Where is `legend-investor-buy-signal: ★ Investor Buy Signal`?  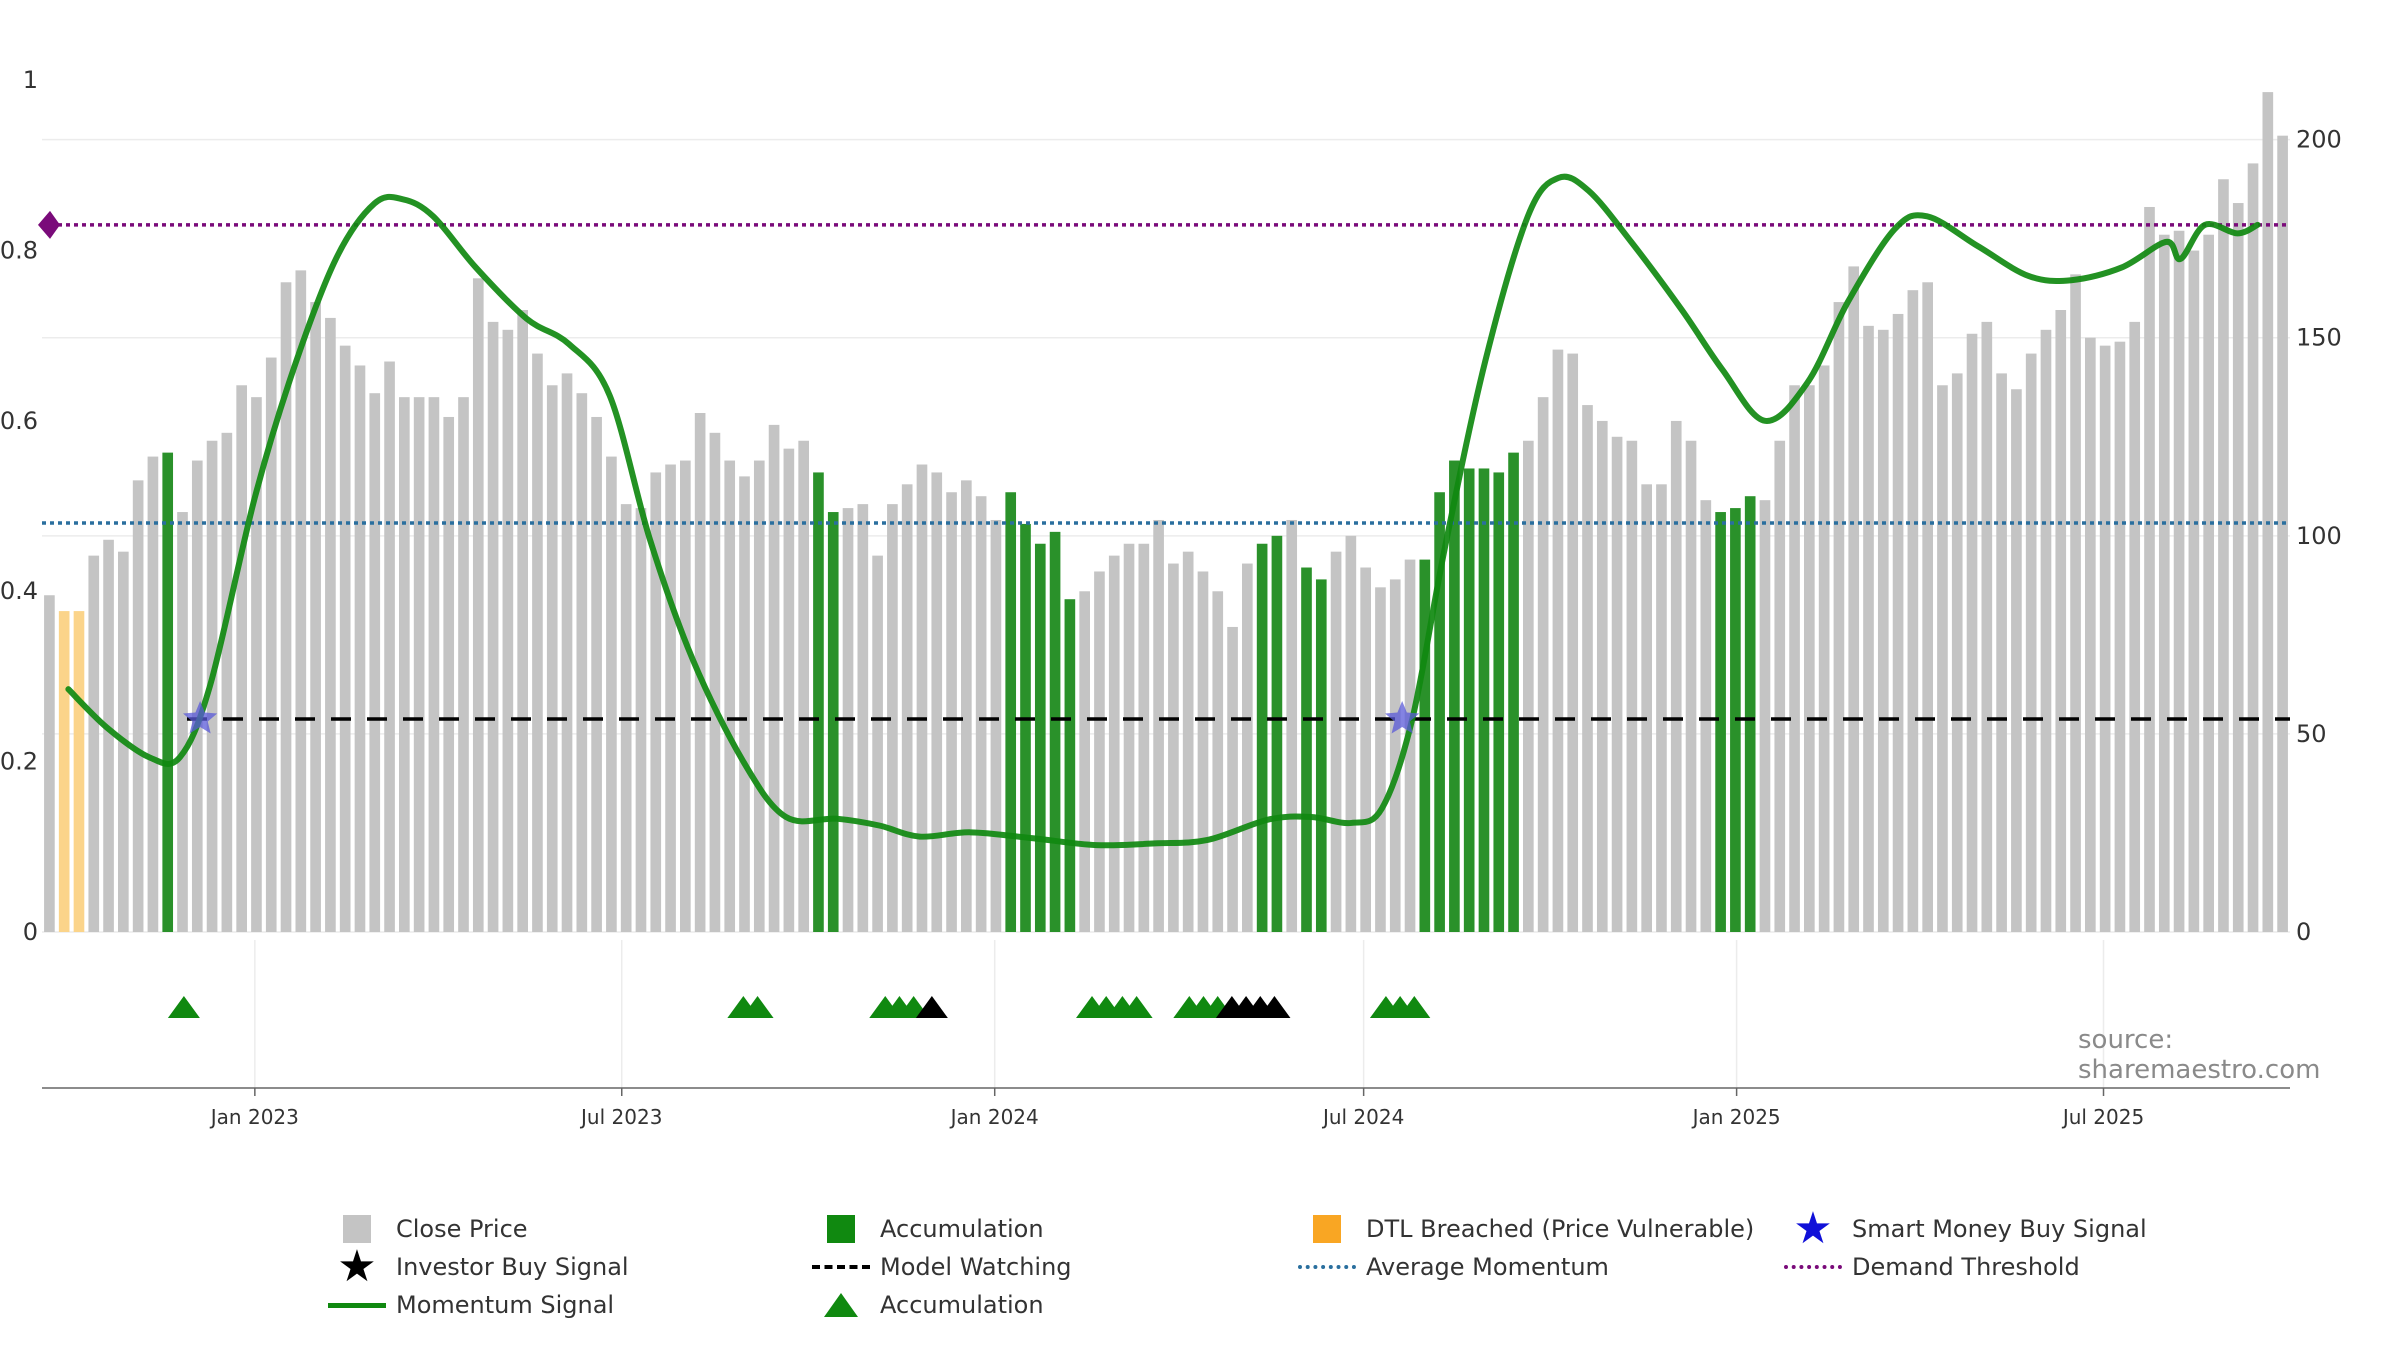
legend-investor-buy-signal: ★ Investor Buy Signal is located at coordinates (478, 1267).